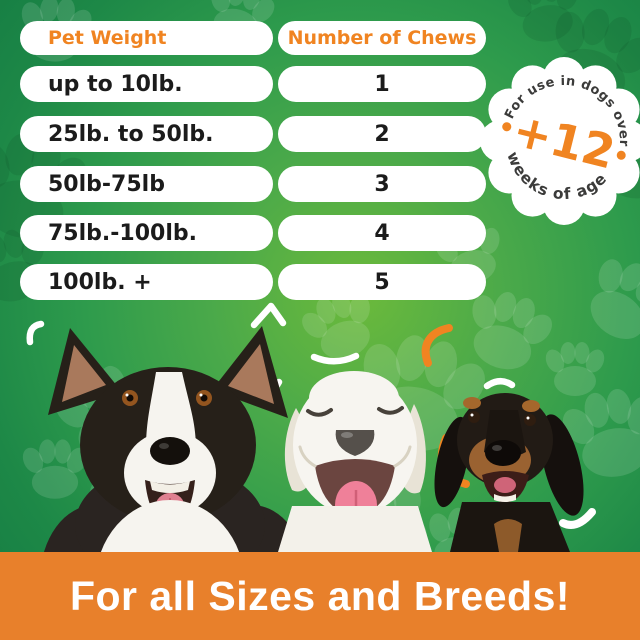  I want to click on table-row-chews: 5, so click(382, 282).